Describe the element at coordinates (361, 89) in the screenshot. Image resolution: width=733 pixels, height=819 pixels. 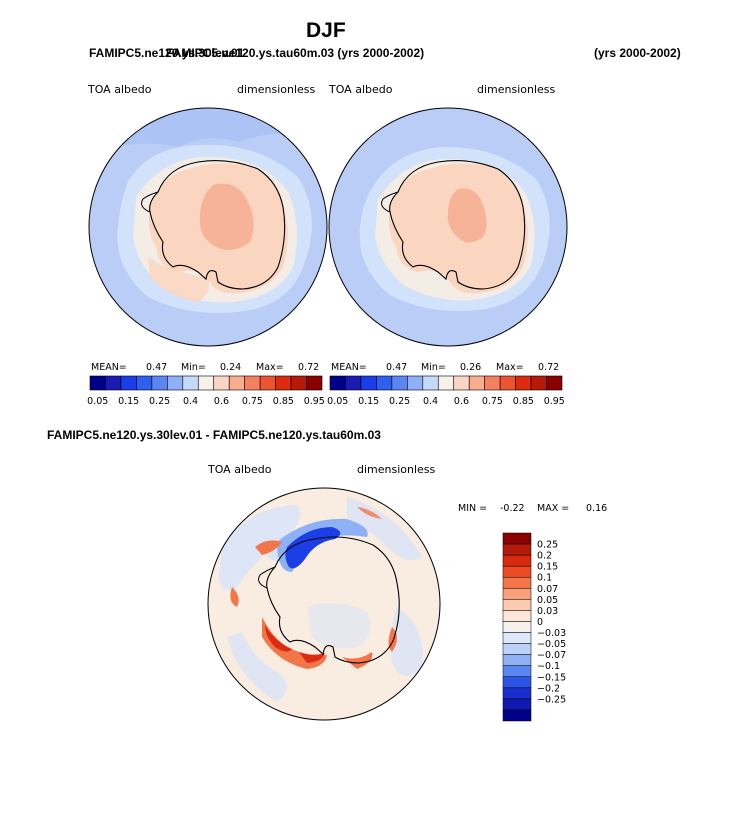
I see `right-variable-label: TOA albedo` at that location.